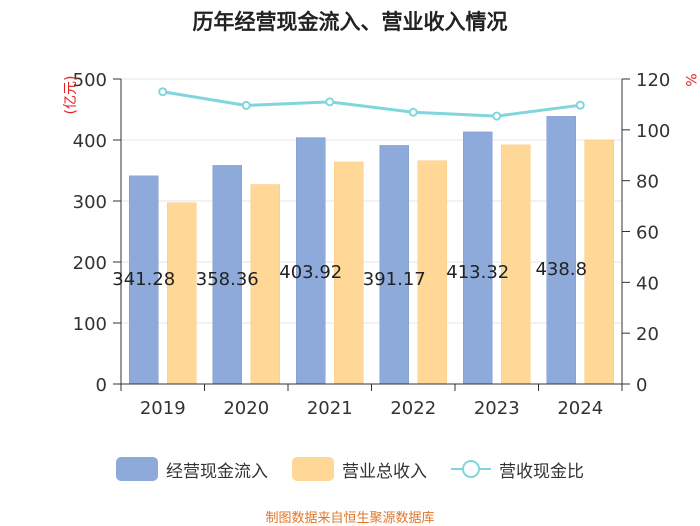  What do you see at coordinates (647, 334) in the screenshot?
I see `y-right-tick-label: 20` at bounding box center [647, 334].